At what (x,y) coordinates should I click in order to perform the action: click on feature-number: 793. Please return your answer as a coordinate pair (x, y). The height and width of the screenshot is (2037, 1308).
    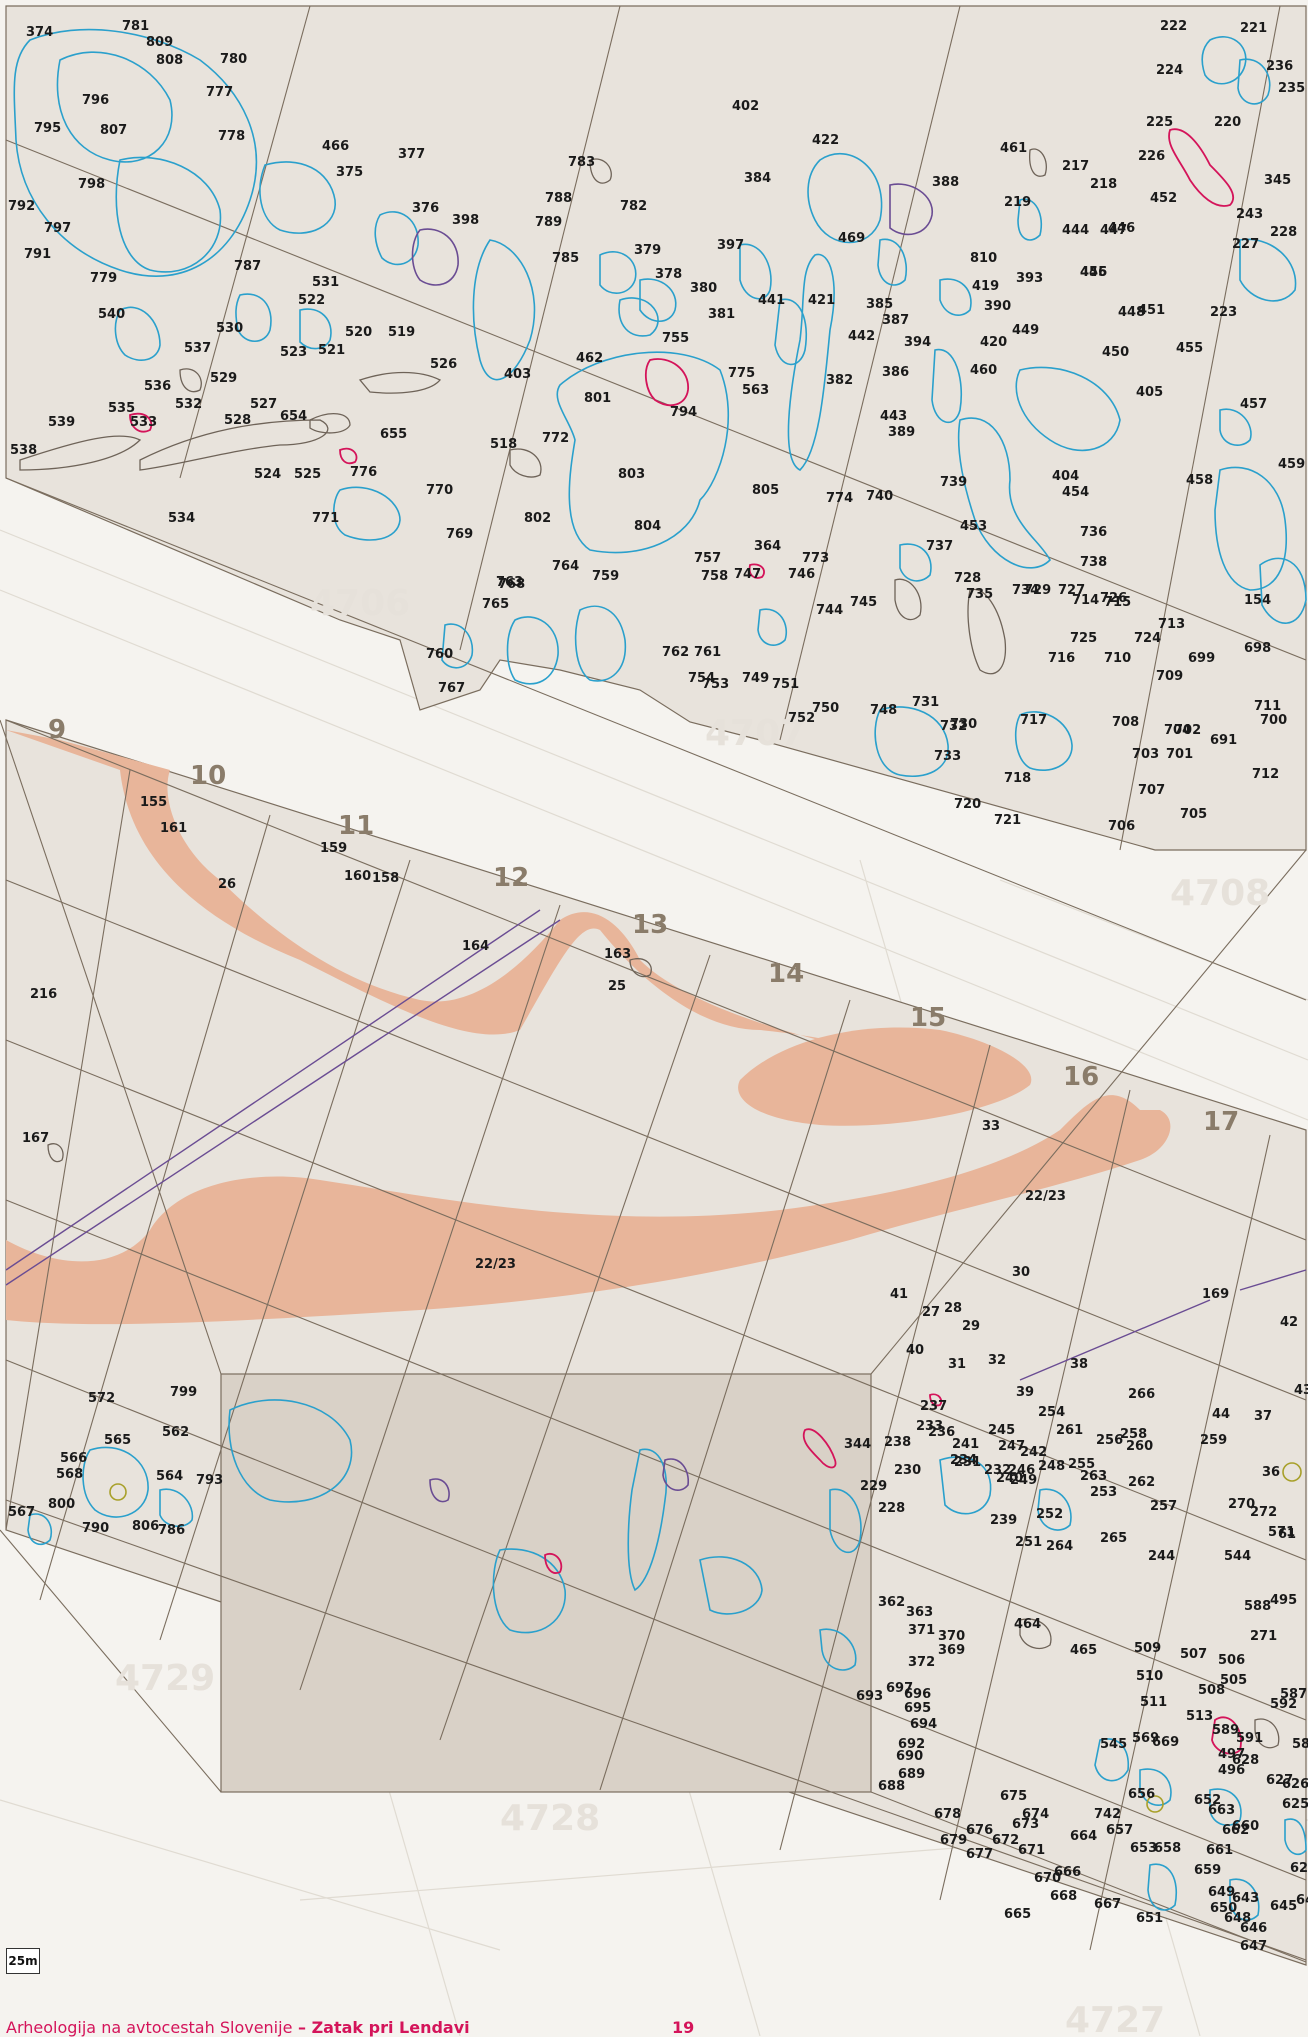
    Looking at the image, I should click on (209, 1480).